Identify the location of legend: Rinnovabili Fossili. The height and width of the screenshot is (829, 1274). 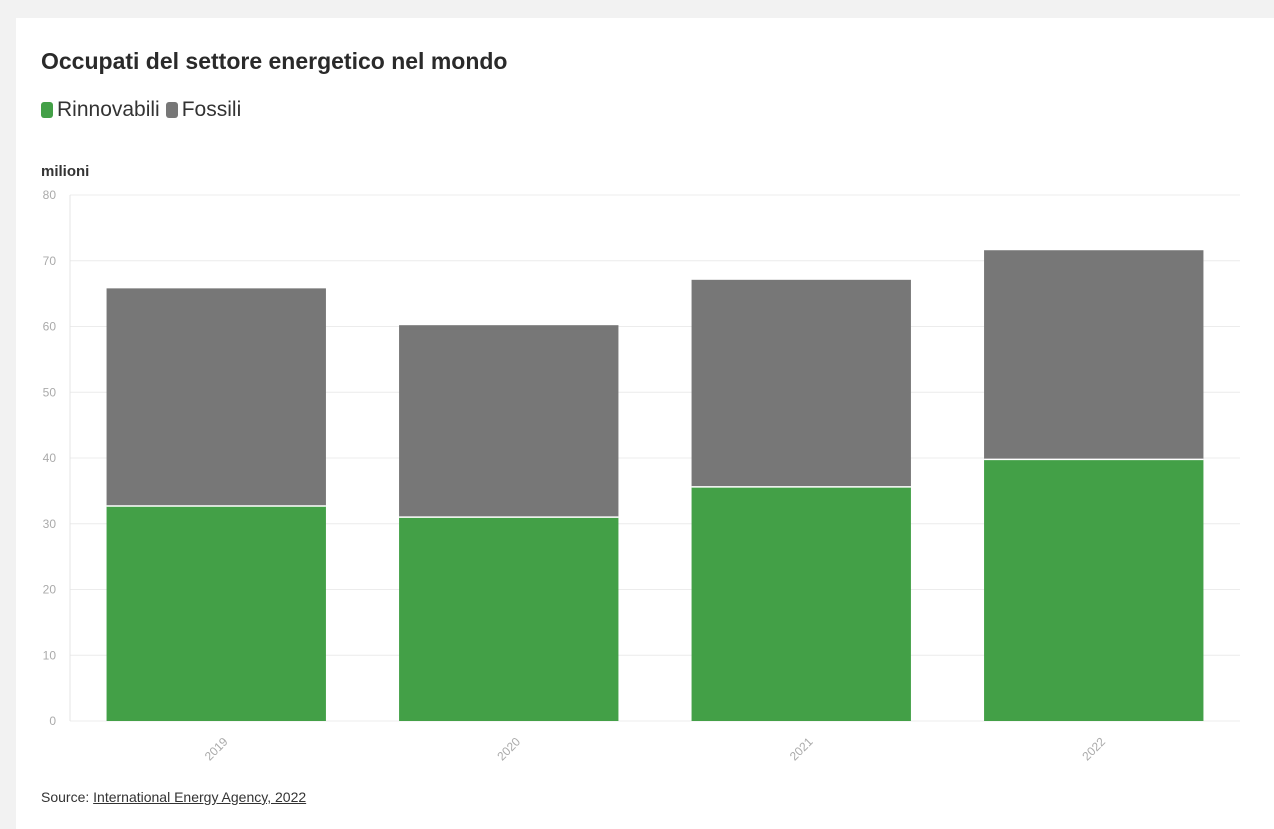
(144, 110).